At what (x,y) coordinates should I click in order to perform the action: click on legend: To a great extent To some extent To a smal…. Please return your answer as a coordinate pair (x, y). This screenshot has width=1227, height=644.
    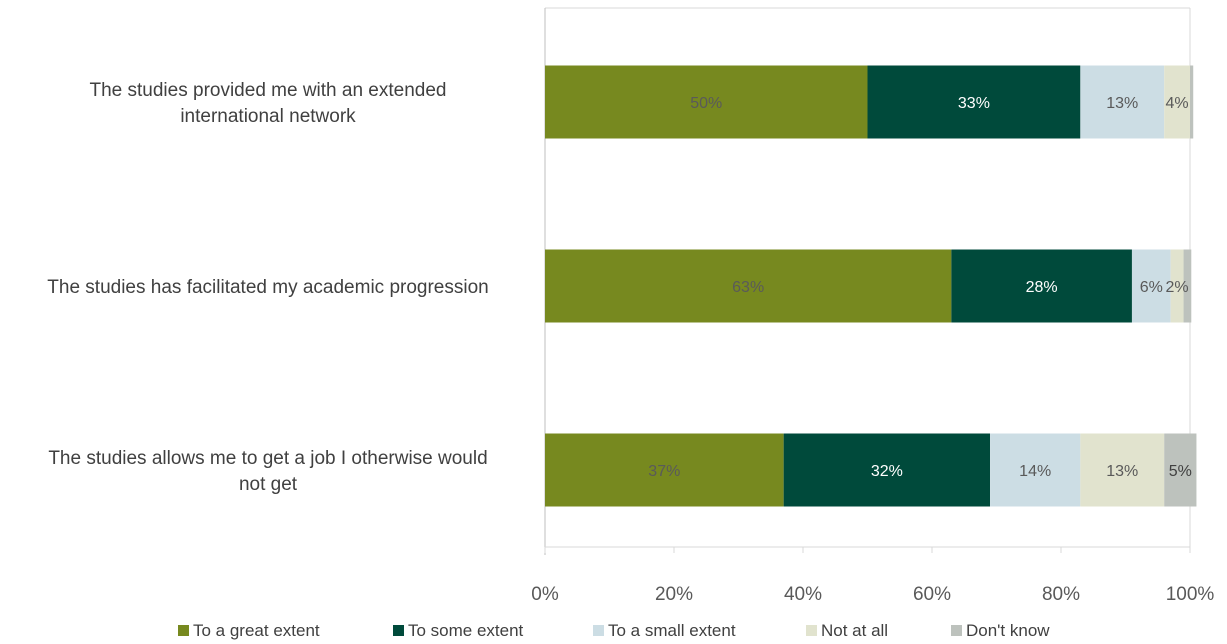
    Looking at the image, I should click on (614, 630).